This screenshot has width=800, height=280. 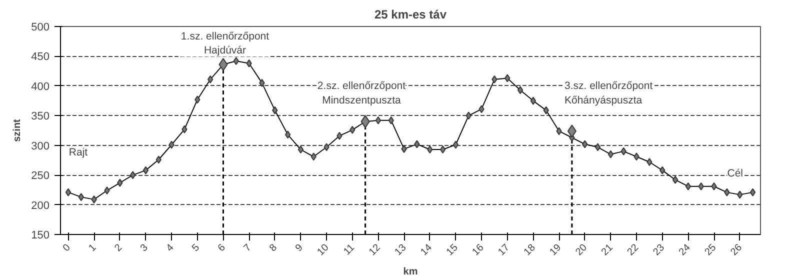 What do you see at coordinates (222, 248) in the screenshot?
I see `x-tick-label: 6` at bounding box center [222, 248].